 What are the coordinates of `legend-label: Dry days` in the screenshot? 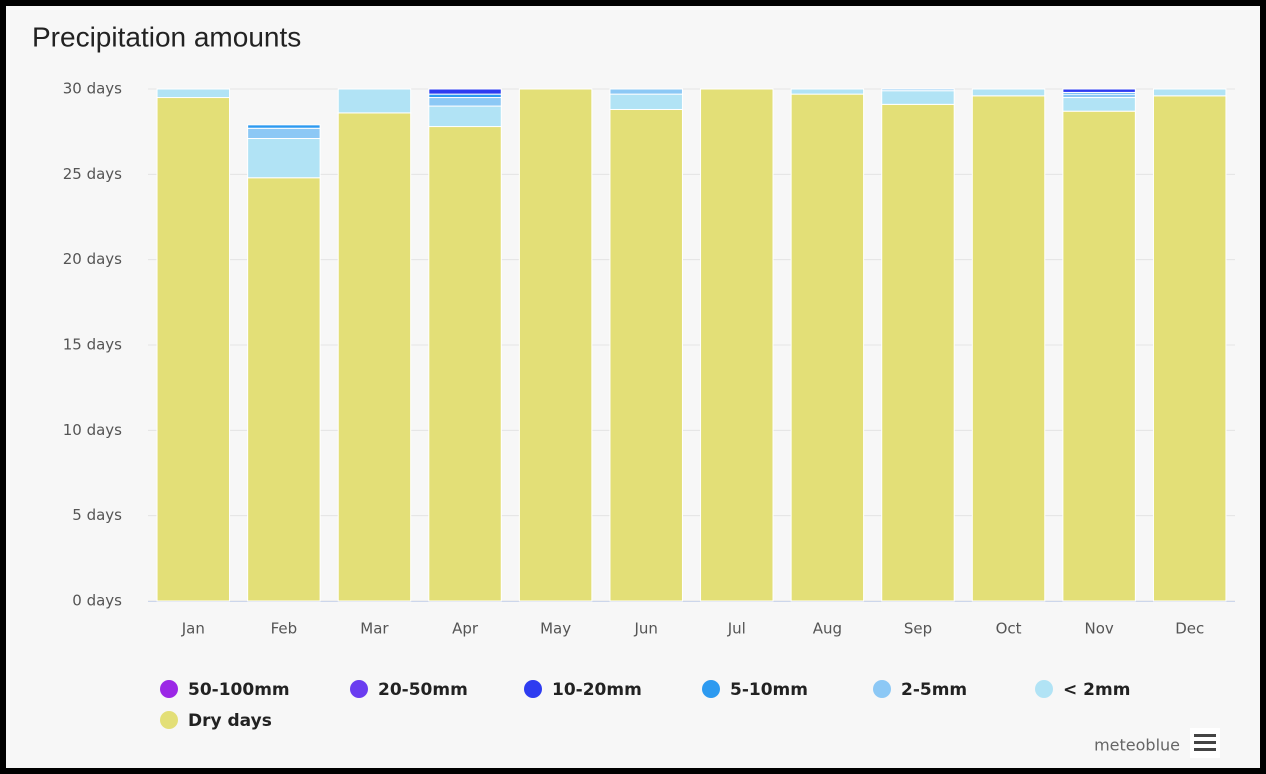 It's located at (230, 721).